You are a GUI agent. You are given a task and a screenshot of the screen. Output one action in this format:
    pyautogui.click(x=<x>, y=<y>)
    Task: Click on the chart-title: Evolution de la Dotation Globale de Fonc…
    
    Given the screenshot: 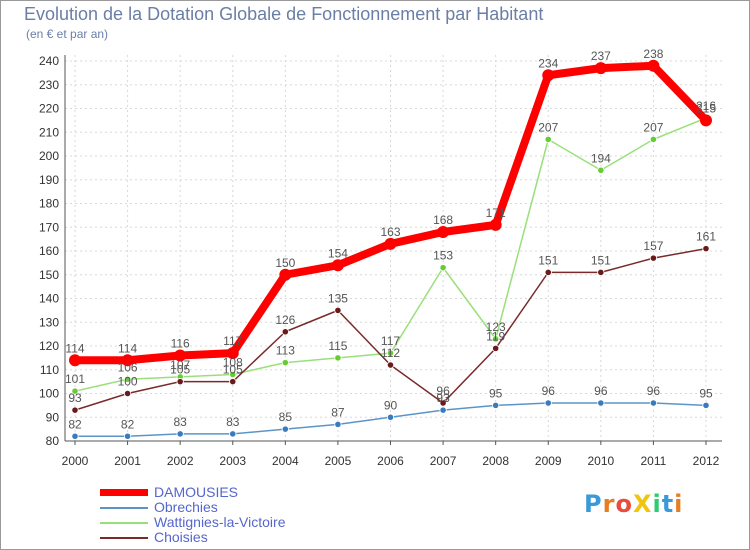 What is the action you would take?
    pyautogui.click(x=284, y=14)
    